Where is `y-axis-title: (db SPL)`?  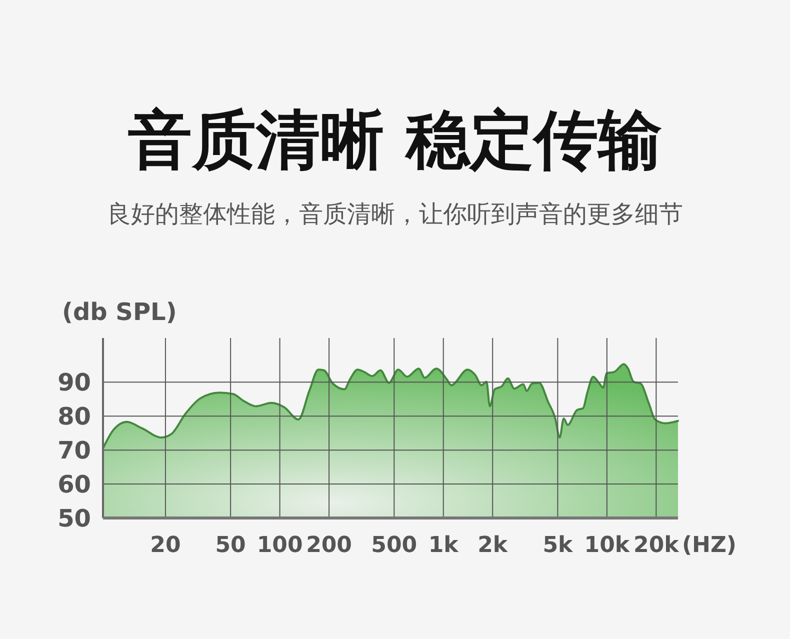
y-axis-title: (db SPL) is located at coordinates (119, 312).